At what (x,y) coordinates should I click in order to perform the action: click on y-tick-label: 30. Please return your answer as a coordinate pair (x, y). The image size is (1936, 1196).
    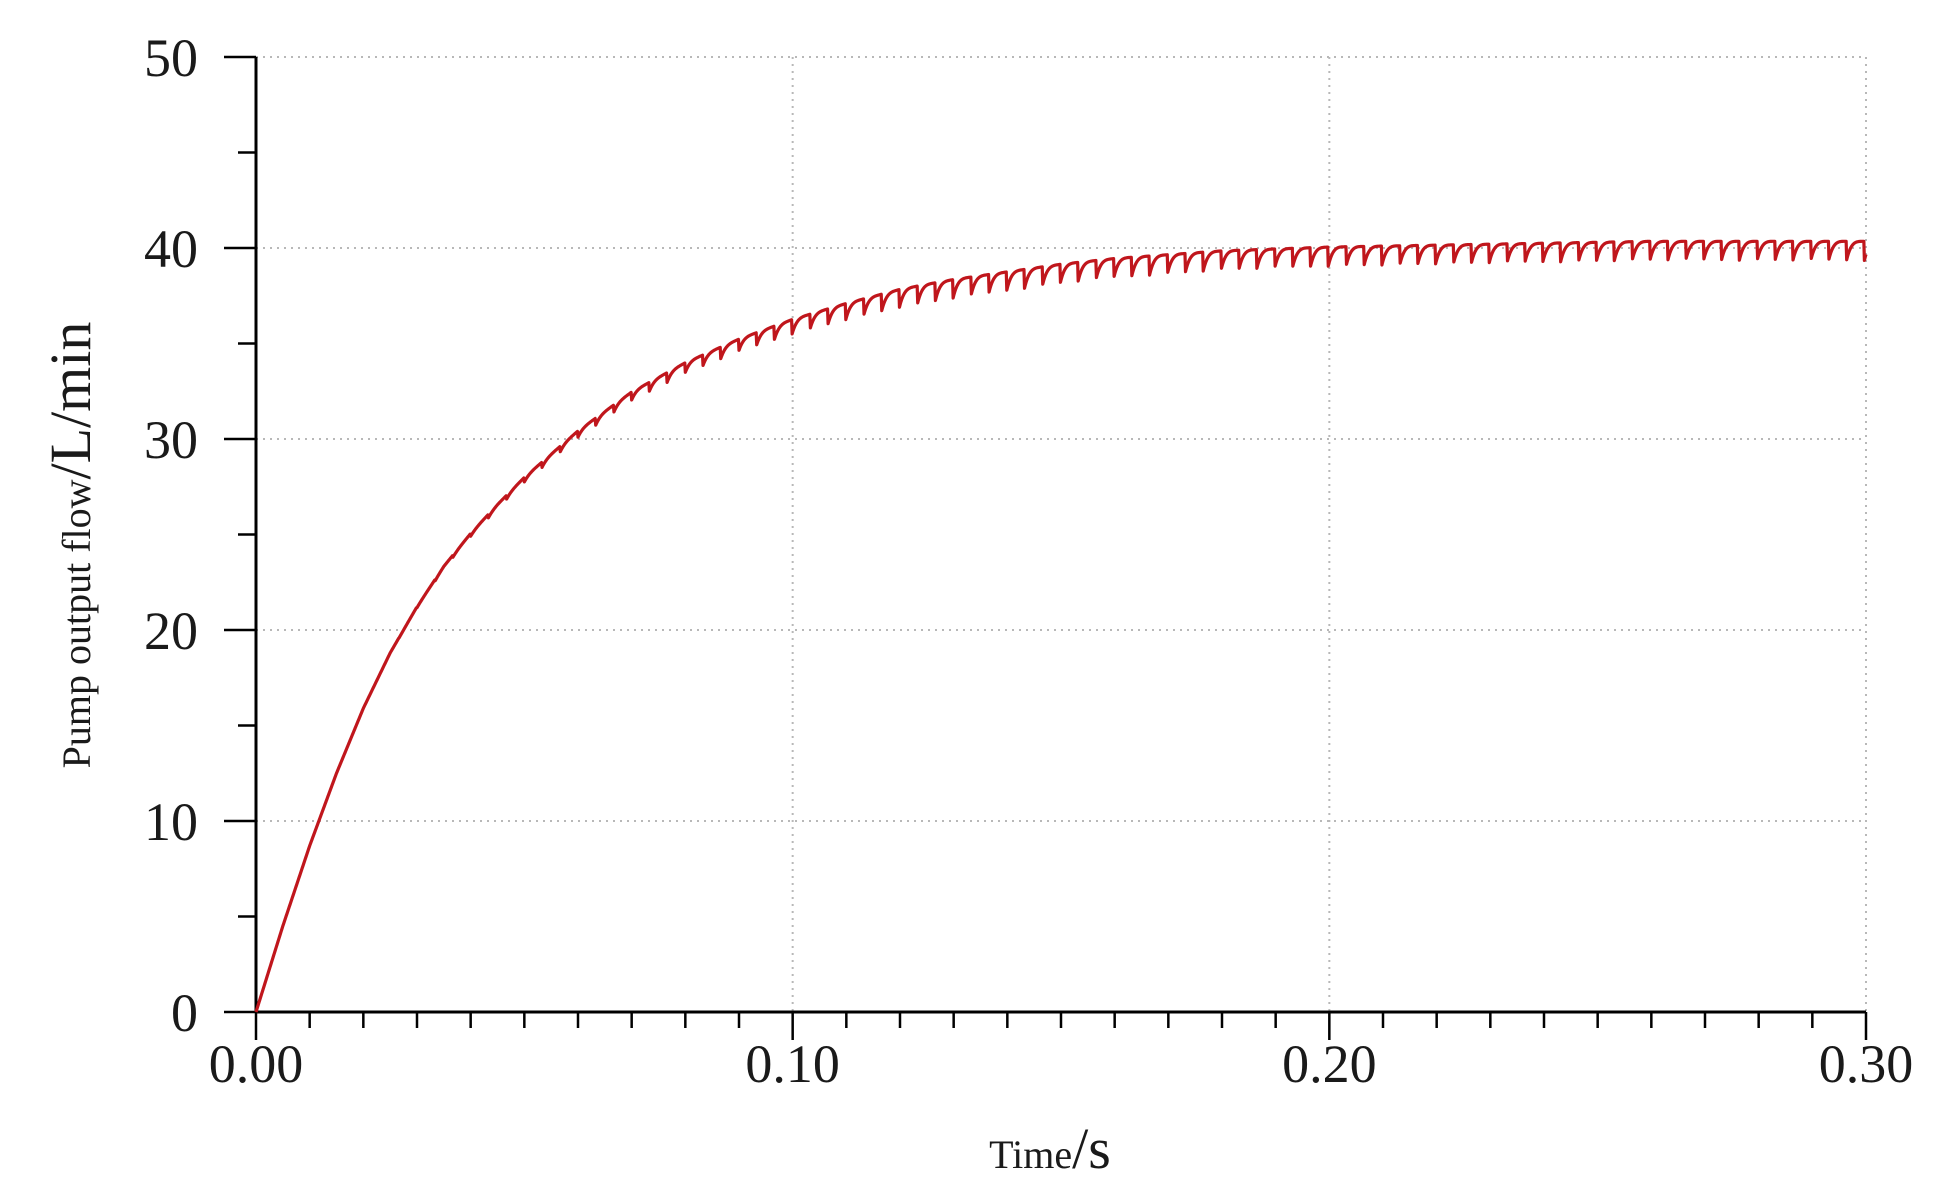
    Looking at the image, I should click on (171, 440).